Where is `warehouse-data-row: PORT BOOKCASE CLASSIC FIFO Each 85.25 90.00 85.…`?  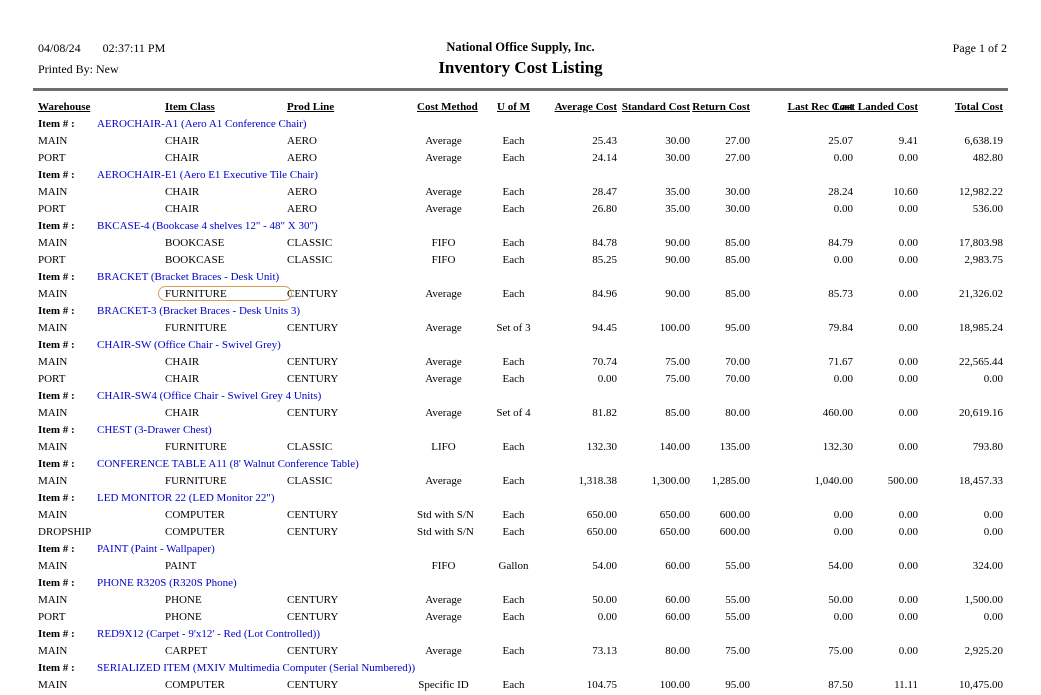 warehouse-data-row: PORT BOOKCASE CLASSIC FIFO Each 85.25 90.00 85.… is located at coordinates (518, 259).